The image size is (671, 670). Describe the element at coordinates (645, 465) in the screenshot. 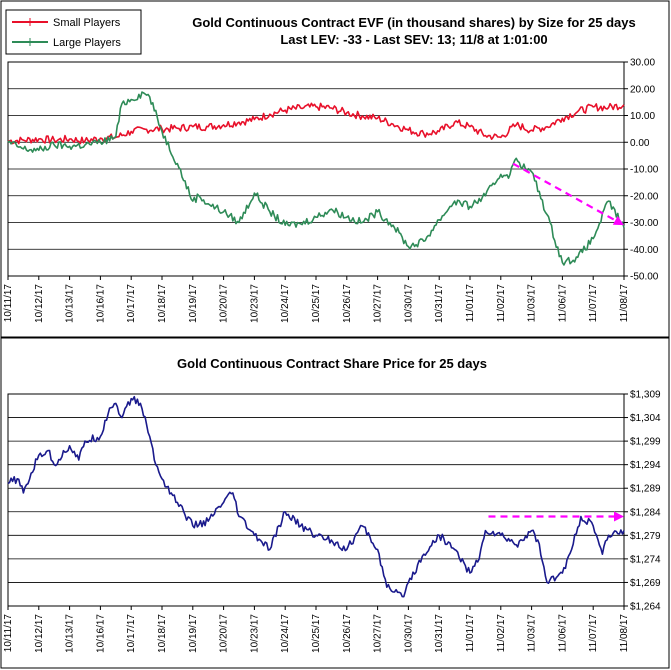

I see `y-tick-label-1-3: $1,294` at that location.